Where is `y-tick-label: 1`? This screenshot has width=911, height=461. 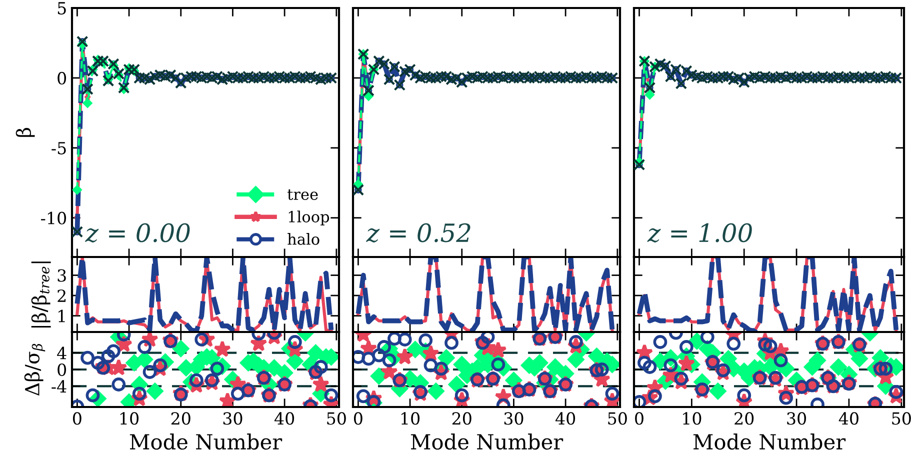 y-tick-label: 1 is located at coordinates (61, 316).